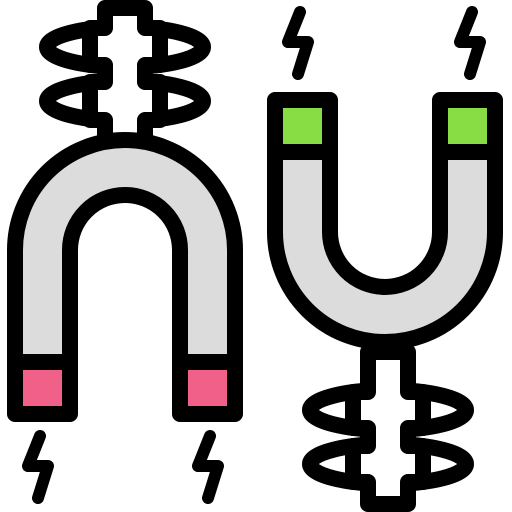  I want to click on left-magnet-pole-right, so click(207, 388).